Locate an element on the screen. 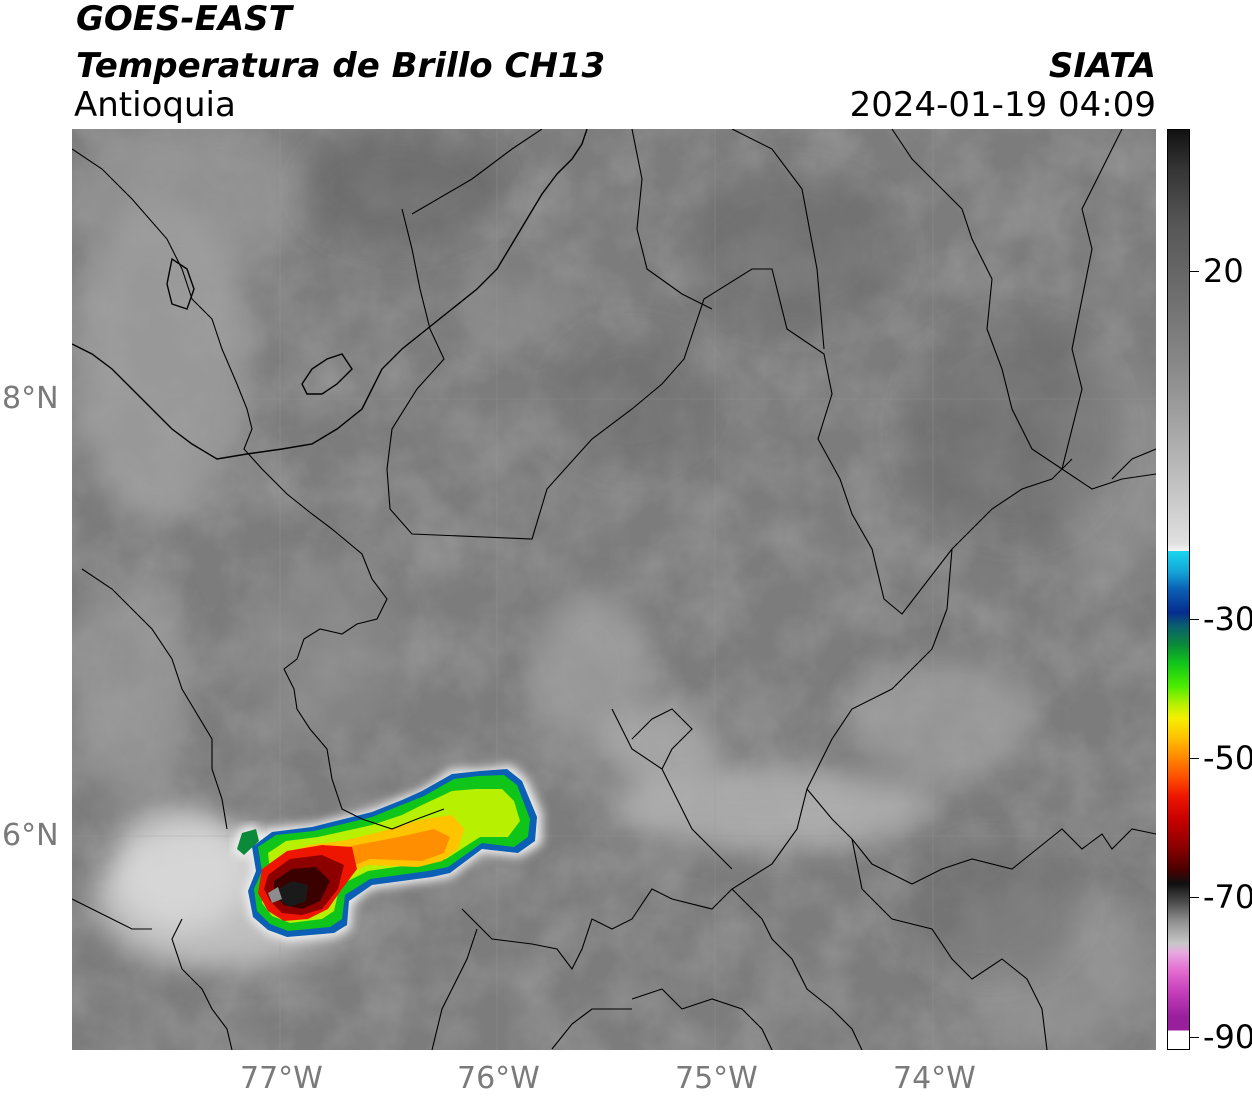 This screenshot has height=1099, width=1252. satellite-title: GOES-EAST is located at coordinates (184, 19).